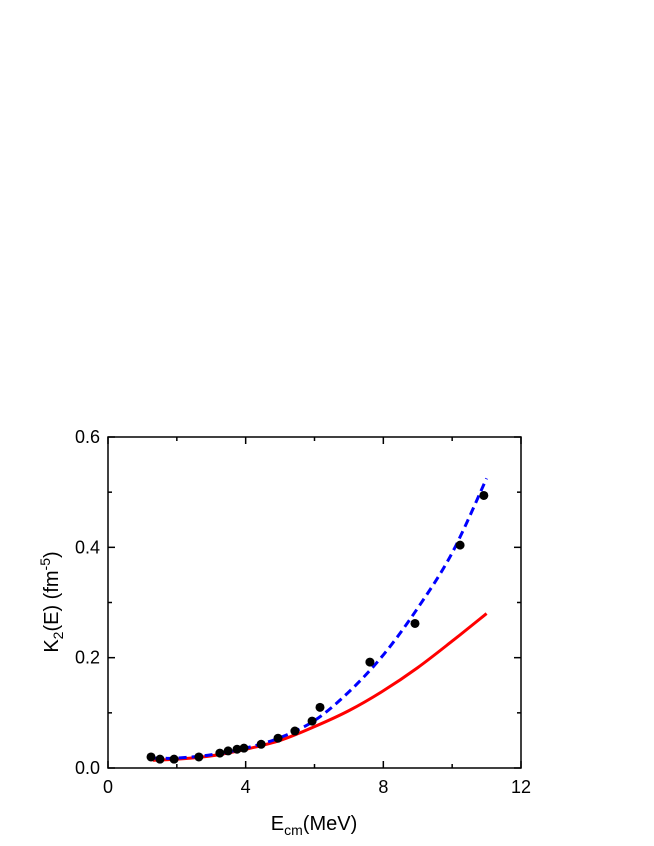 The width and height of the screenshot is (654, 846). I want to click on solid-fit-line, so click(320, 687).